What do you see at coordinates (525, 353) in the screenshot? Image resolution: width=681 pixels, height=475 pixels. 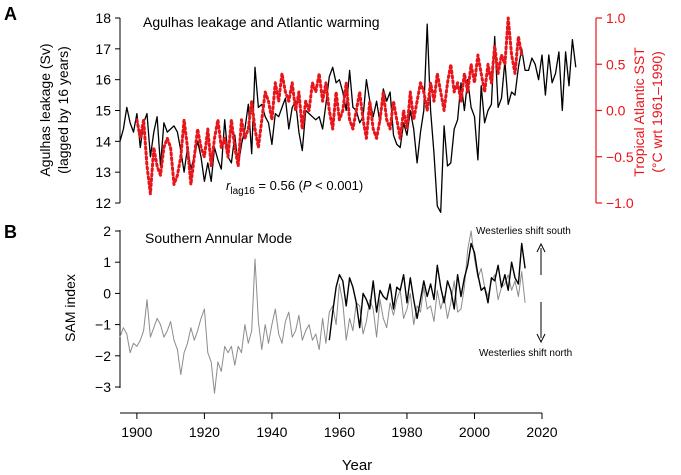 I see `arrow-down-label: Westerlies shift north` at bounding box center [525, 353].